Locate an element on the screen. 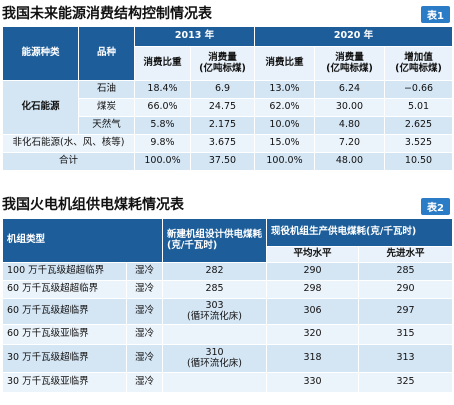 This screenshot has height=405, width=454. table-cell: 306 is located at coordinates (313, 311).